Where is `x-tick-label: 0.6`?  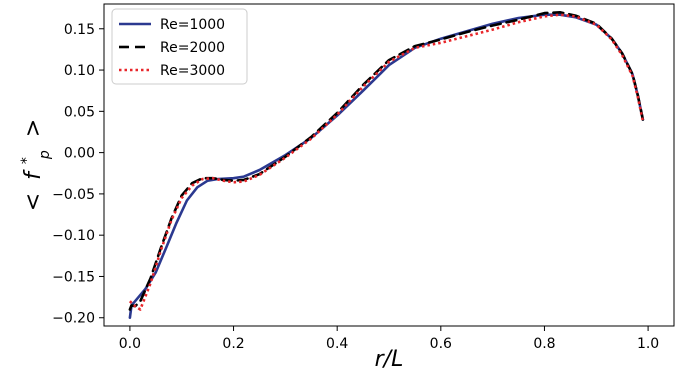
x-tick-label: 0.6 is located at coordinates (441, 344).